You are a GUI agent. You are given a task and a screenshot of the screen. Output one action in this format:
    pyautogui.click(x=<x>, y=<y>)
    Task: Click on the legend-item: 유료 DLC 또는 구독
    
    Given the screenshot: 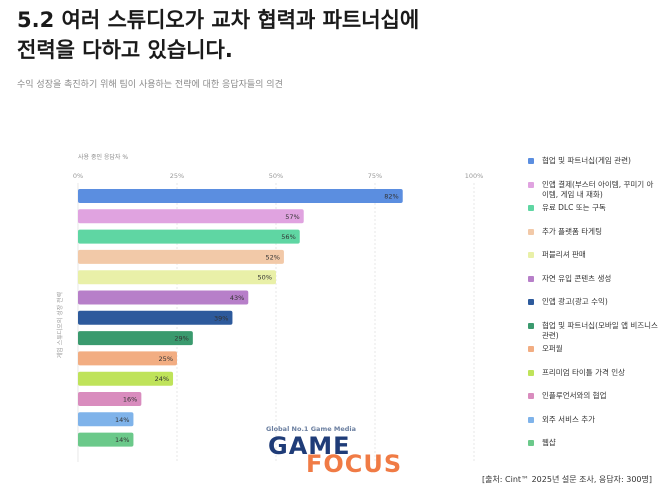 What is the action you would take?
    pyautogui.click(x=593, y=215)
    